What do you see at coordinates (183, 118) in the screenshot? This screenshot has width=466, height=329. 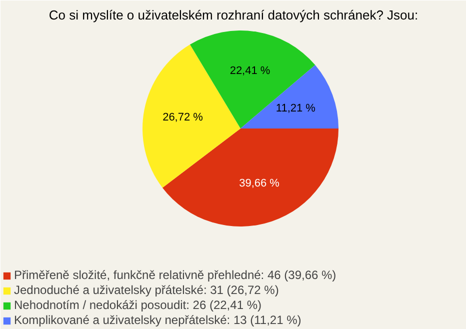 I see `data-label: 26,72 %` at bounding box center [183, 118].